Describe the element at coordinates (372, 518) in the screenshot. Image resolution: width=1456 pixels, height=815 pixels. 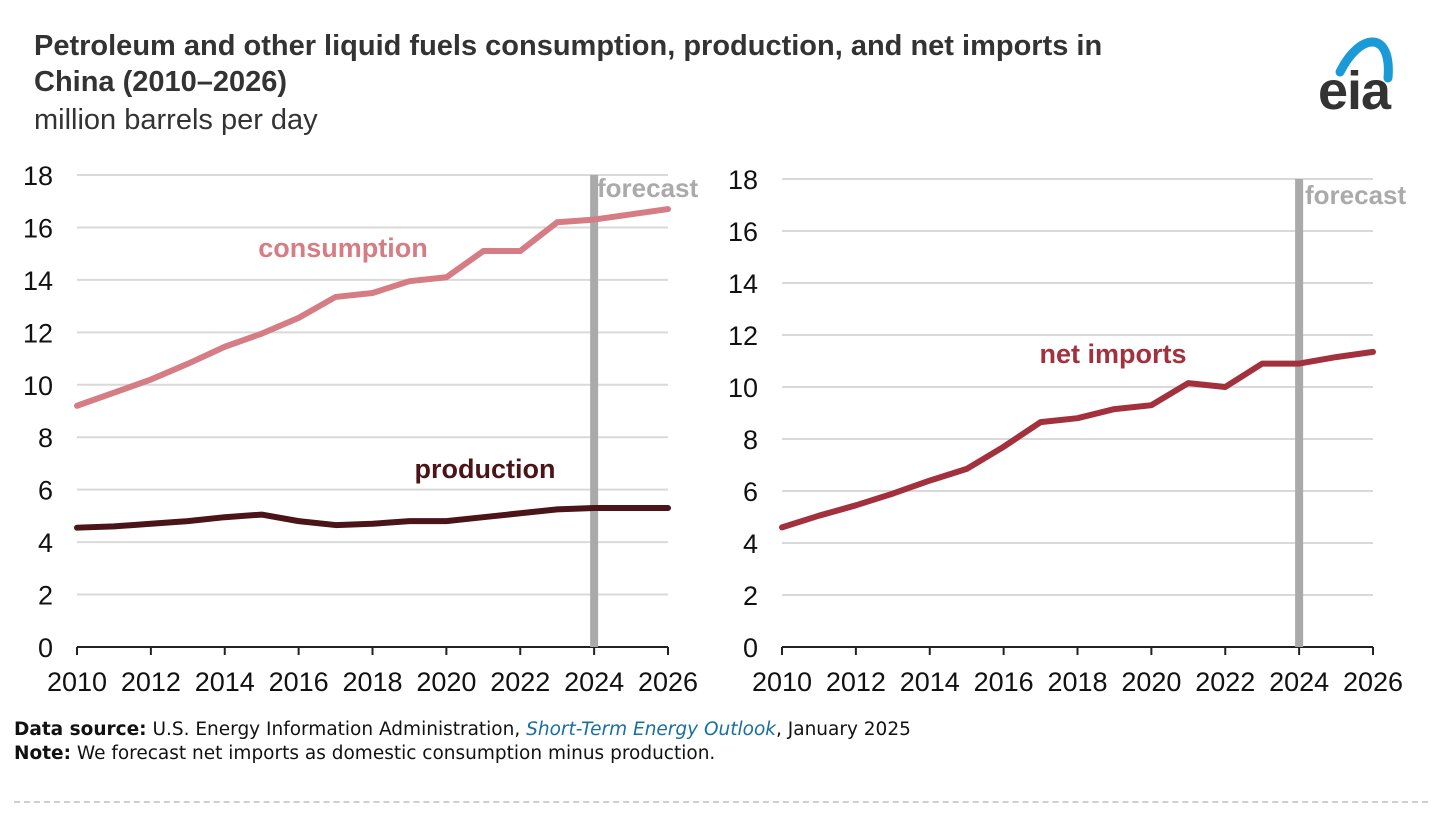
I see `series-line-production` at that location.